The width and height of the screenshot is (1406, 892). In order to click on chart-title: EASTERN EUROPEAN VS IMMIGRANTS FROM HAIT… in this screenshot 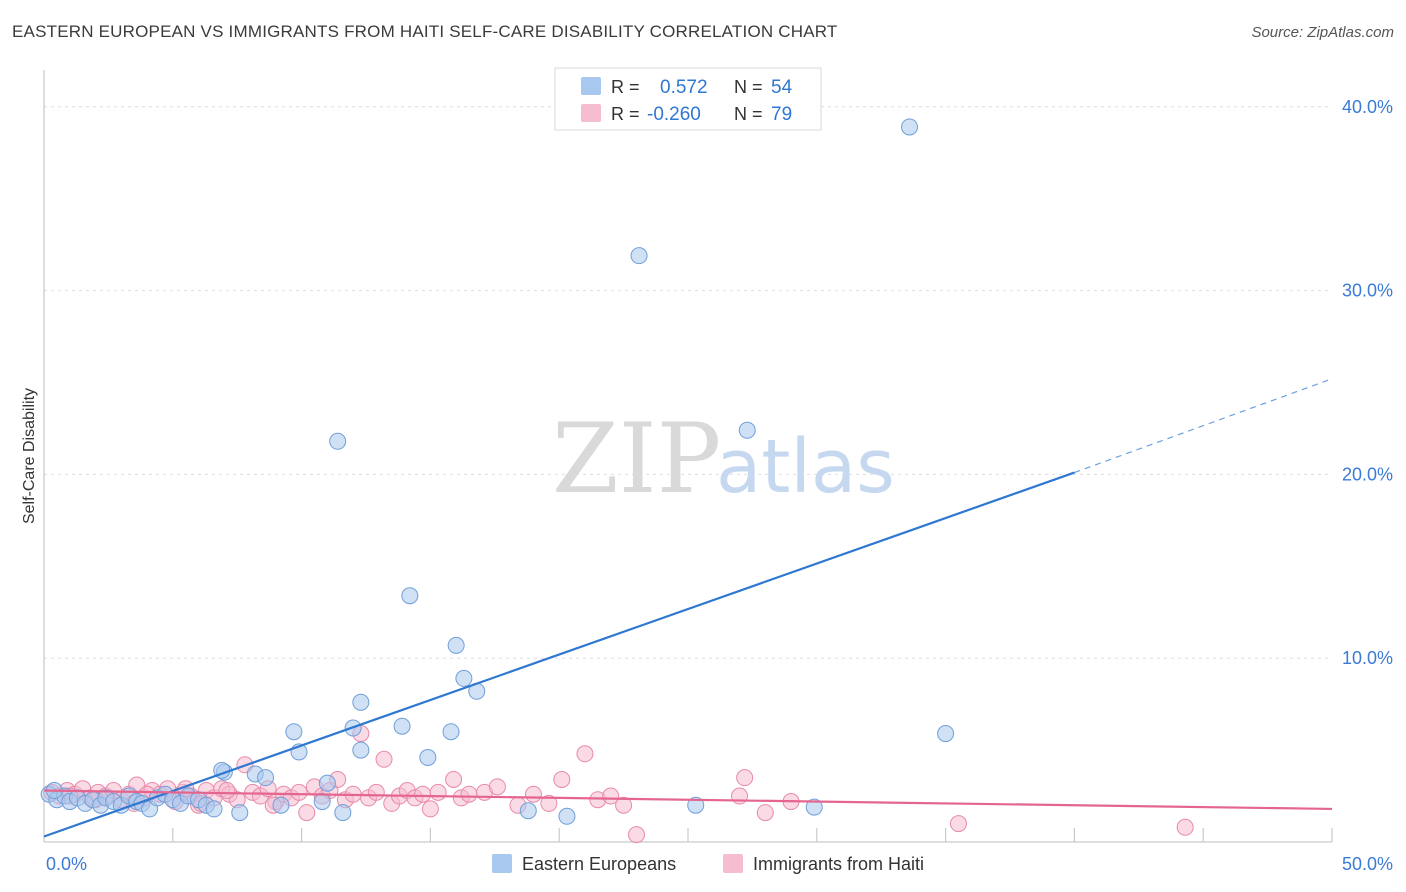, I will do `click(425, 31)`.